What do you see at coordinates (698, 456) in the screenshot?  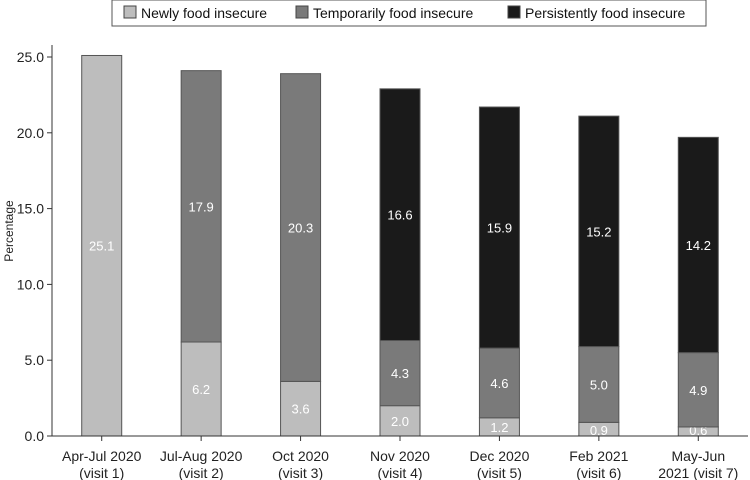 I see `x-tick-label: May-Jun` at bounding box center [698, 456].